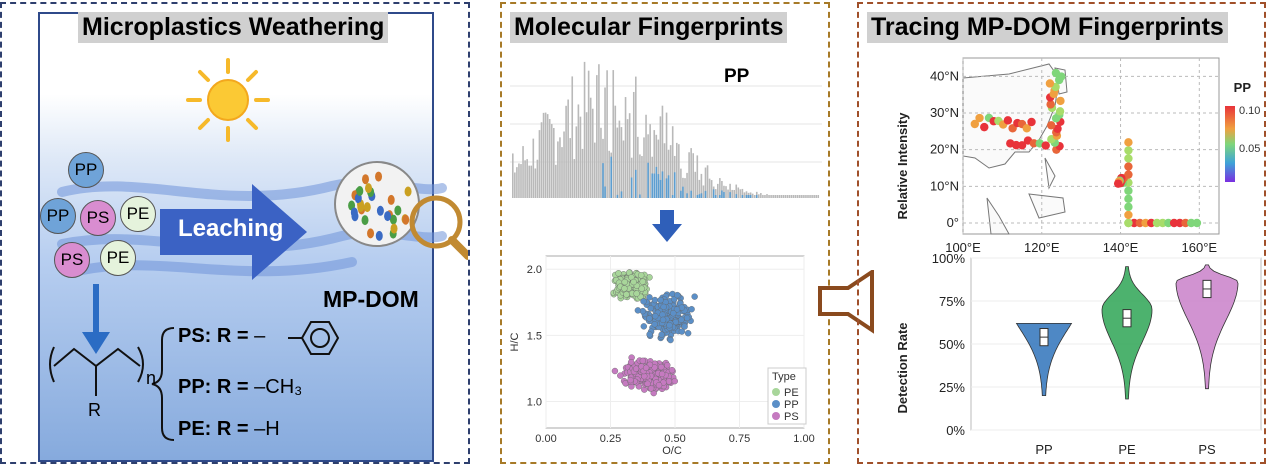 This screenshot has width=1268, height=466. What do you see at coordinates (952, 301) in the screenshot?
I see `violin-y-tick-label: 75%` at bounding box center [952, 301].